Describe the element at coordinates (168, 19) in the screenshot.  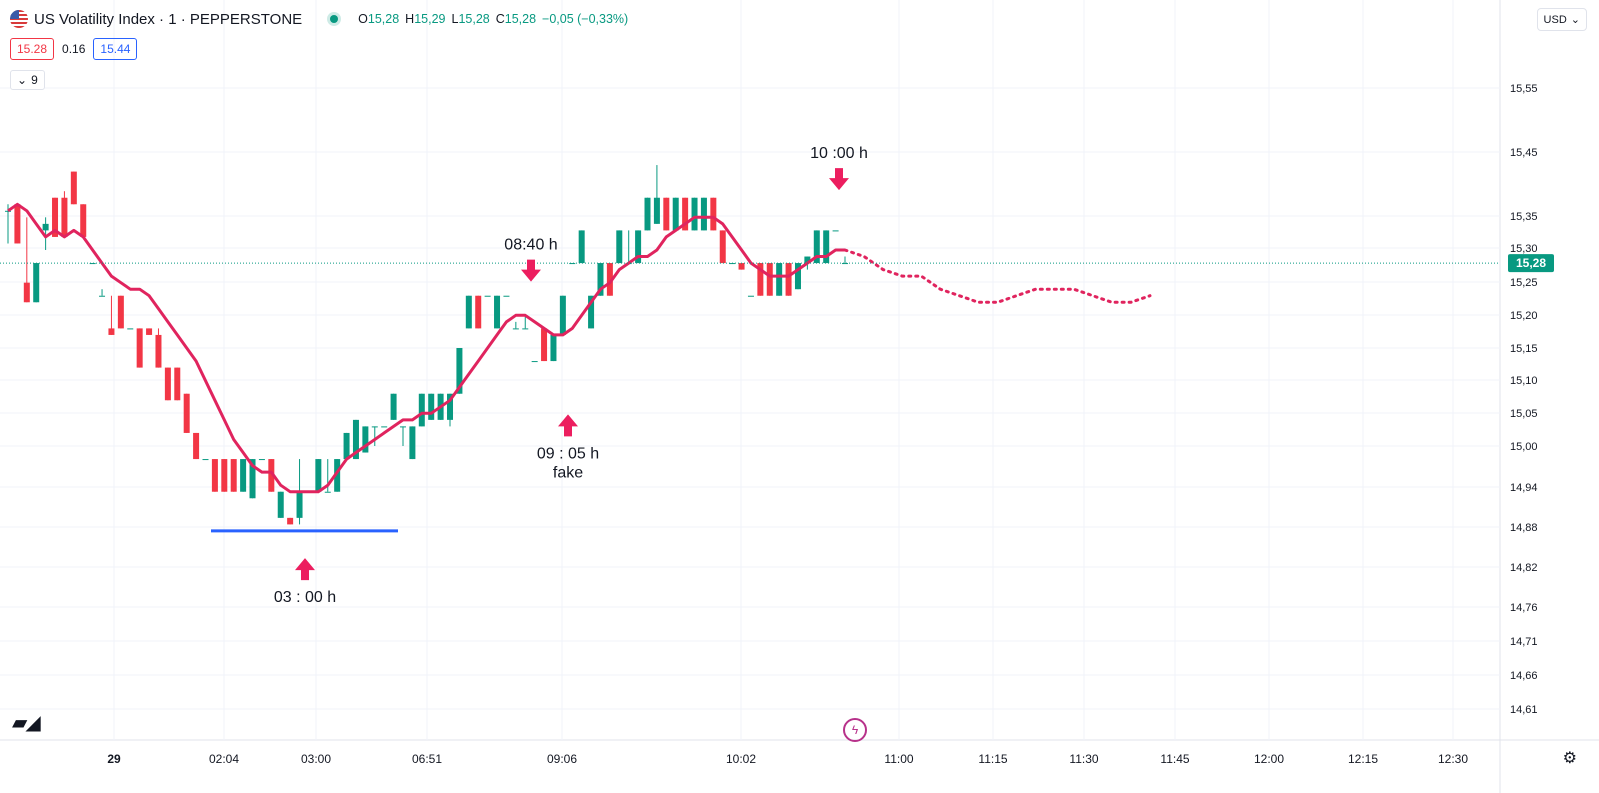
I see `symbol-title: US Volatility Index · 1 · PEPPERSTONE` at that location.